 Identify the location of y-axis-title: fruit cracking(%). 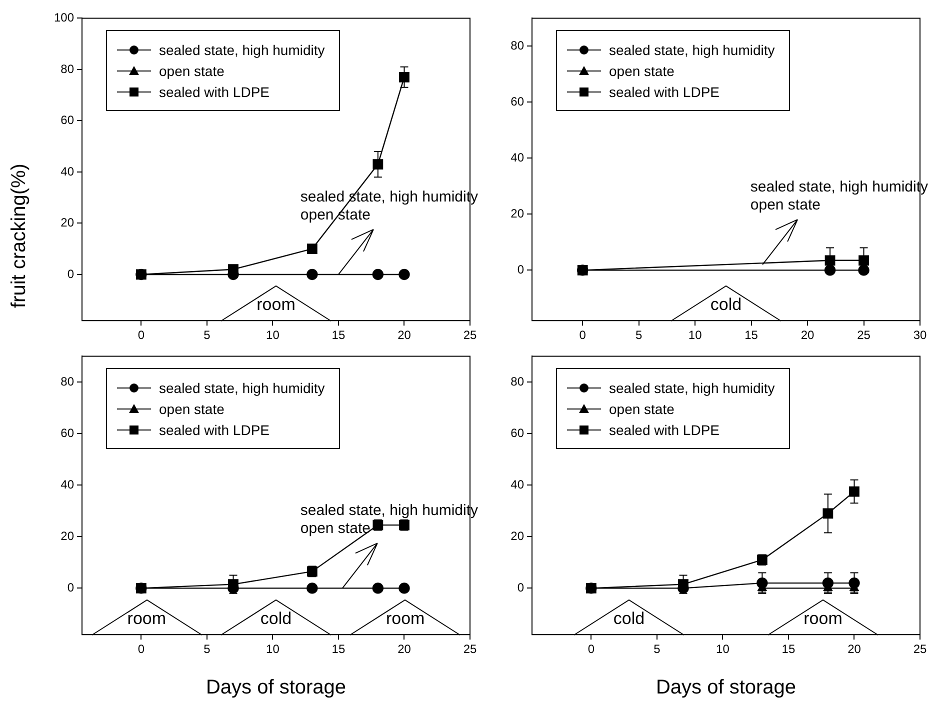
(19, 236).